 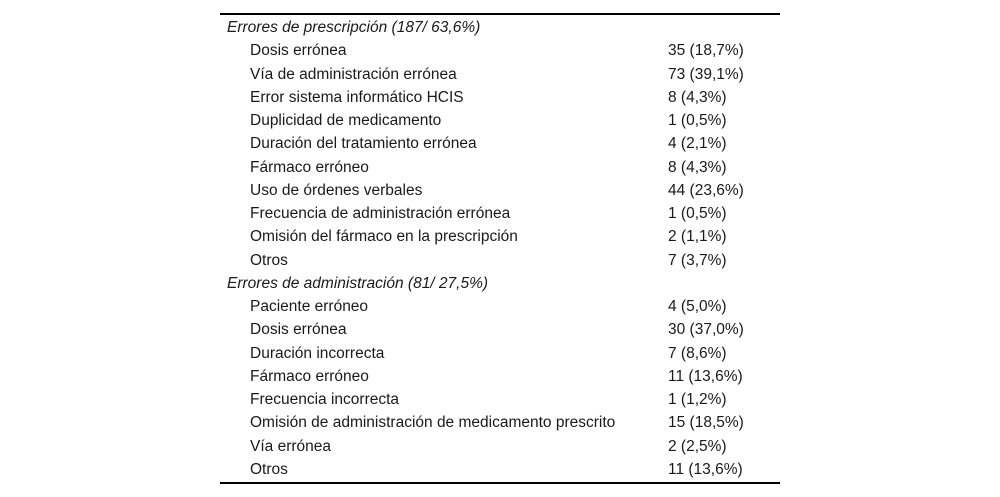 What do you see at coordinates (500, 143) in the screenshot?
I see `table-row: Duración del tratamiento errónea 4 (2,1%)` at bounding box center [500, 143].